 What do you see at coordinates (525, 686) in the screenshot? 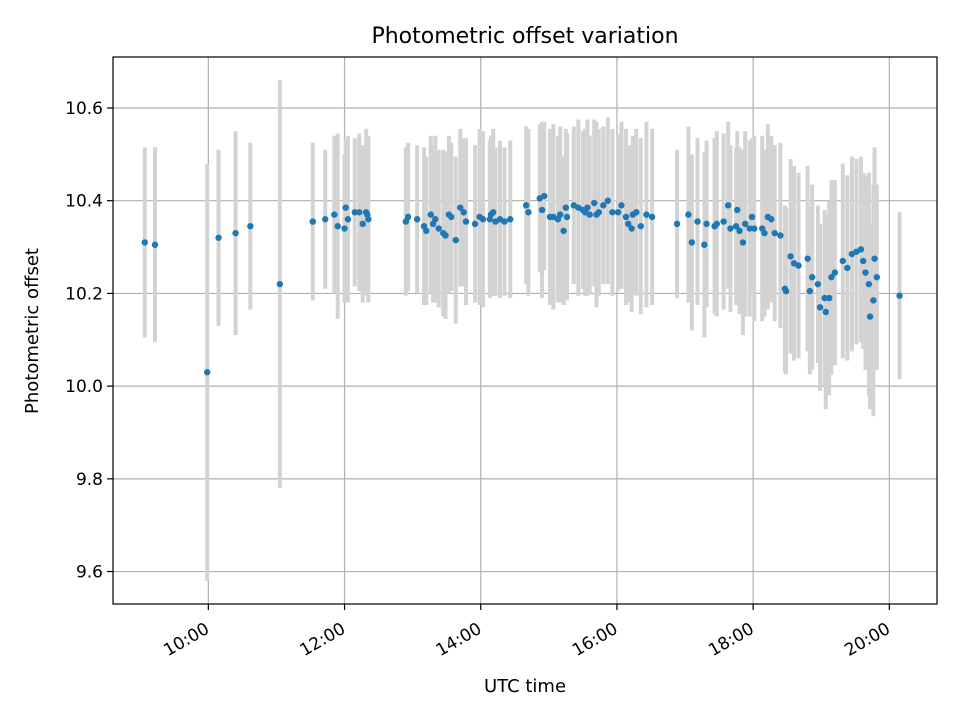
I see `x-axis-label: UTC time` at bounding box center [525, 686].